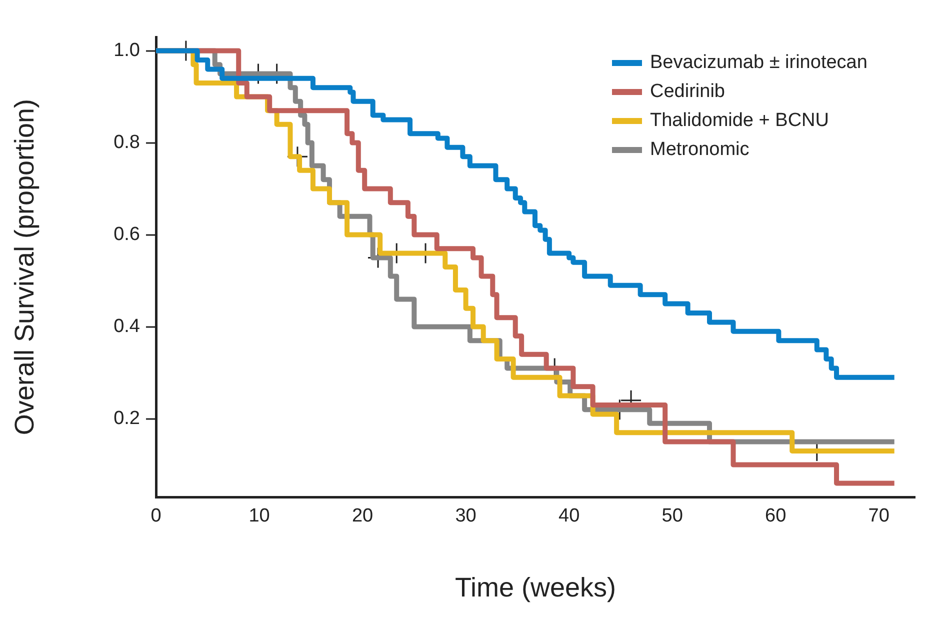 The image size is (934, 627). What do you see at coordinates (775, 516) in the screenshot?
I see `x-tick-label: 60` at bounding box center [775, 516].